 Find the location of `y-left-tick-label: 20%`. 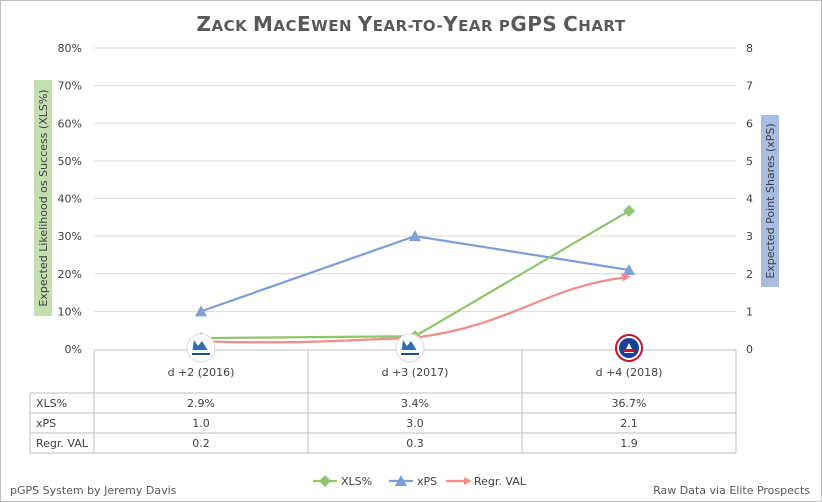

y-left-tick-label: 20% is located at coordinates (70, 274).